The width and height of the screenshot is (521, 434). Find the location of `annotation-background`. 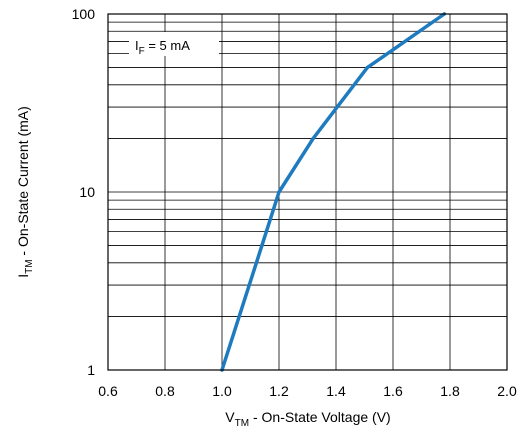

annotation-background is located at coordinates (174, 44).